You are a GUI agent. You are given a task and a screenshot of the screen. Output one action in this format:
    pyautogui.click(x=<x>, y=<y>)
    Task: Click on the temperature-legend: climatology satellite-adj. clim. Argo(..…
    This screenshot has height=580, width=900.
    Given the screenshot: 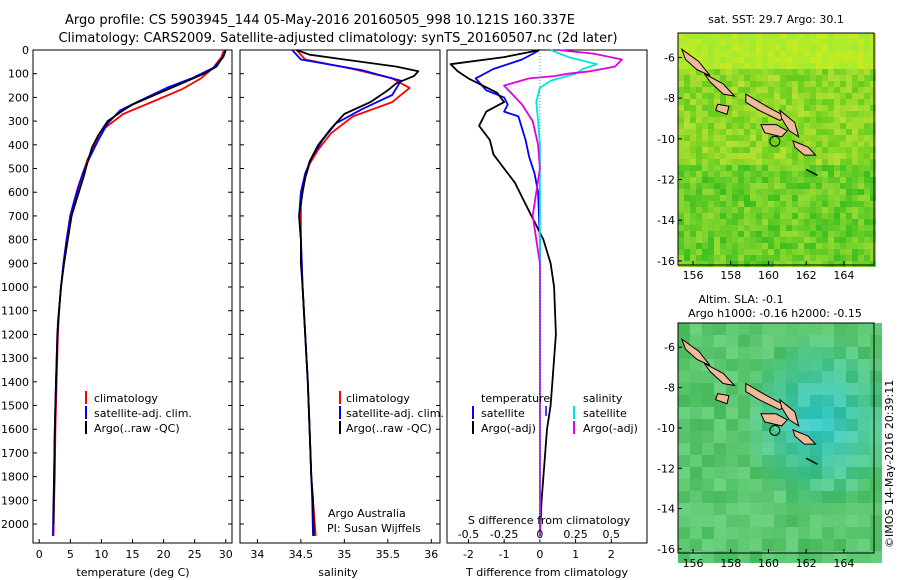 What is the action you would take?
    pyautogui.click(x=138, y=413)
    